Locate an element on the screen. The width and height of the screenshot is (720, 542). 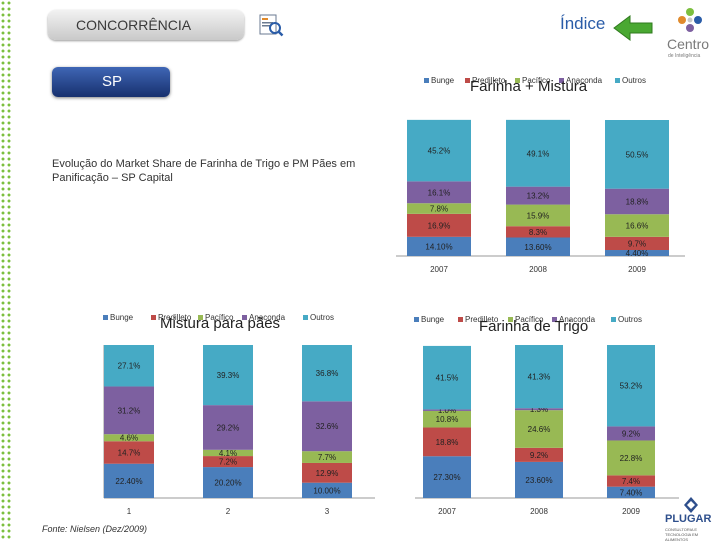
data-label: 10.8% is located at coordinates (447, 419).